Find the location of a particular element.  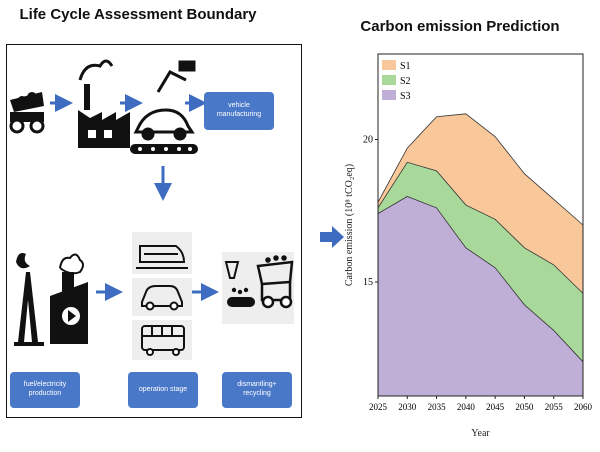

y-tick-label: 15 is located at coordinates (368, 282).